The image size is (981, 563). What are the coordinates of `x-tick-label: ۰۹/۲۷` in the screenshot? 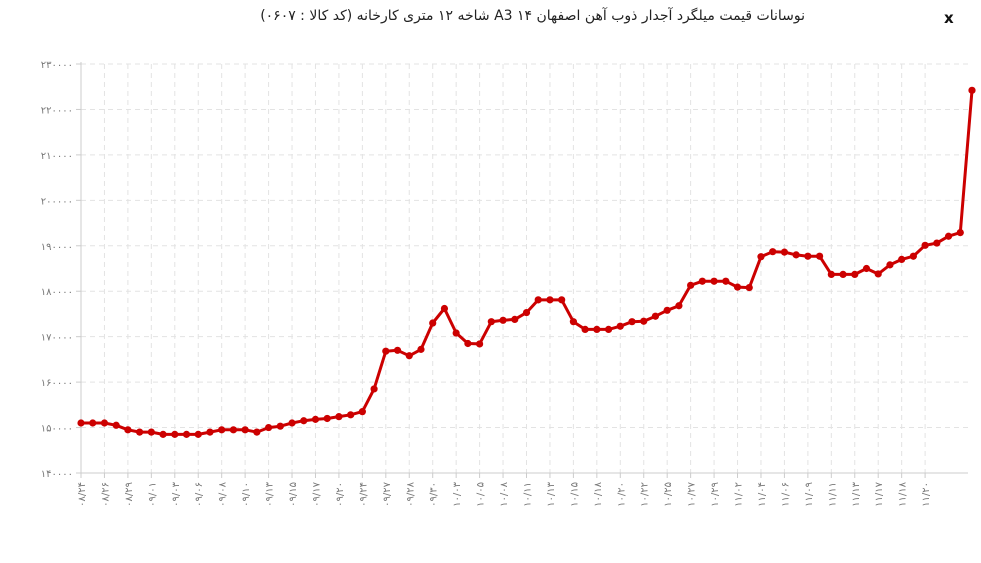 It's located at (387, 493).